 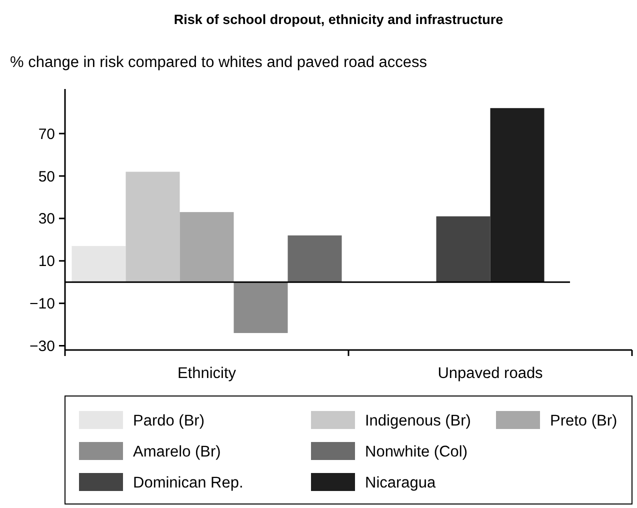 I want to click on legend-label: Dominican Rep., so click(x=188, y=483).